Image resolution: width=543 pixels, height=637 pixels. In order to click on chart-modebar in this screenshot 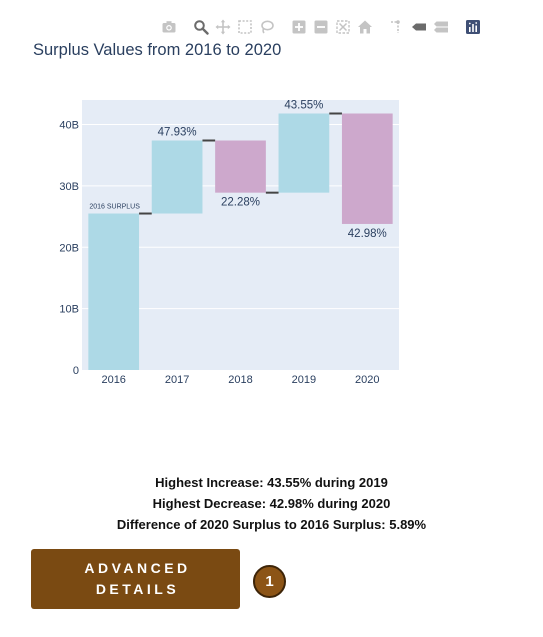, I will do `click(321, 27)`.